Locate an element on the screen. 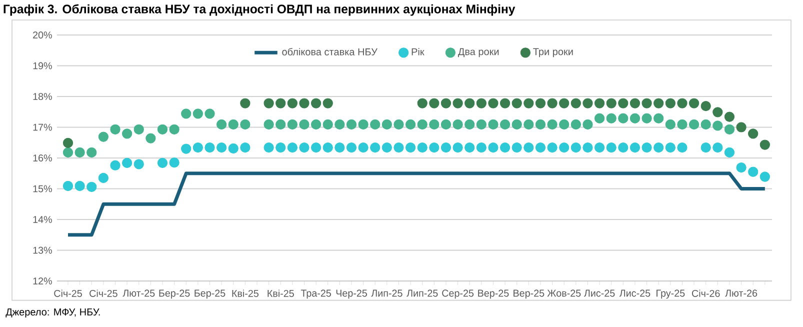 This screenshot has width=803, height=327. x-tick-label: Жов-25 is located at coordinates (564, 293).